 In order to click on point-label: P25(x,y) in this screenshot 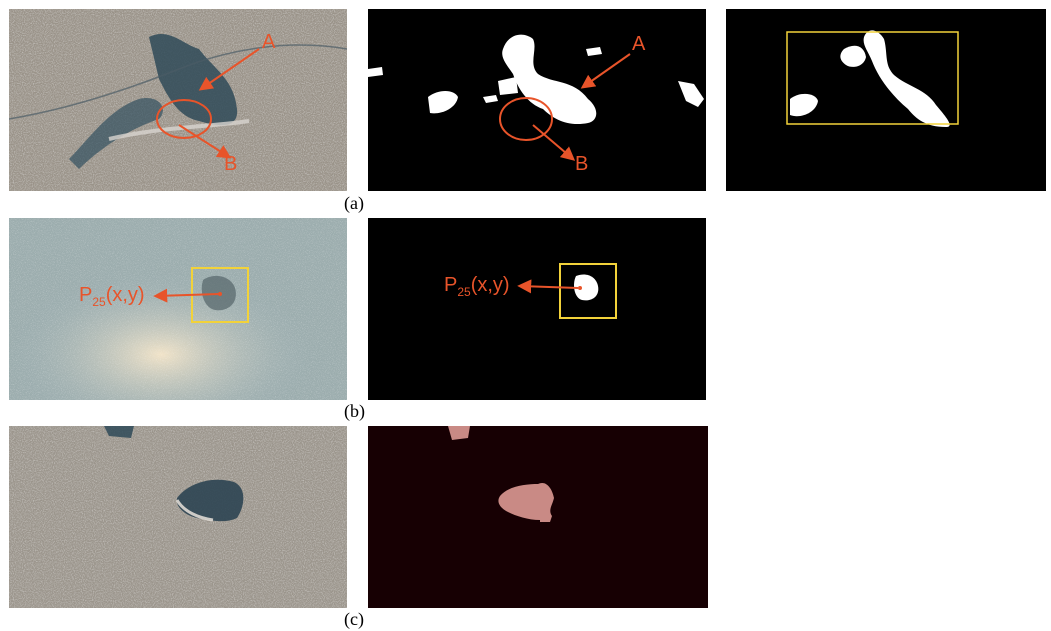, I will do `click(112, 296)`.